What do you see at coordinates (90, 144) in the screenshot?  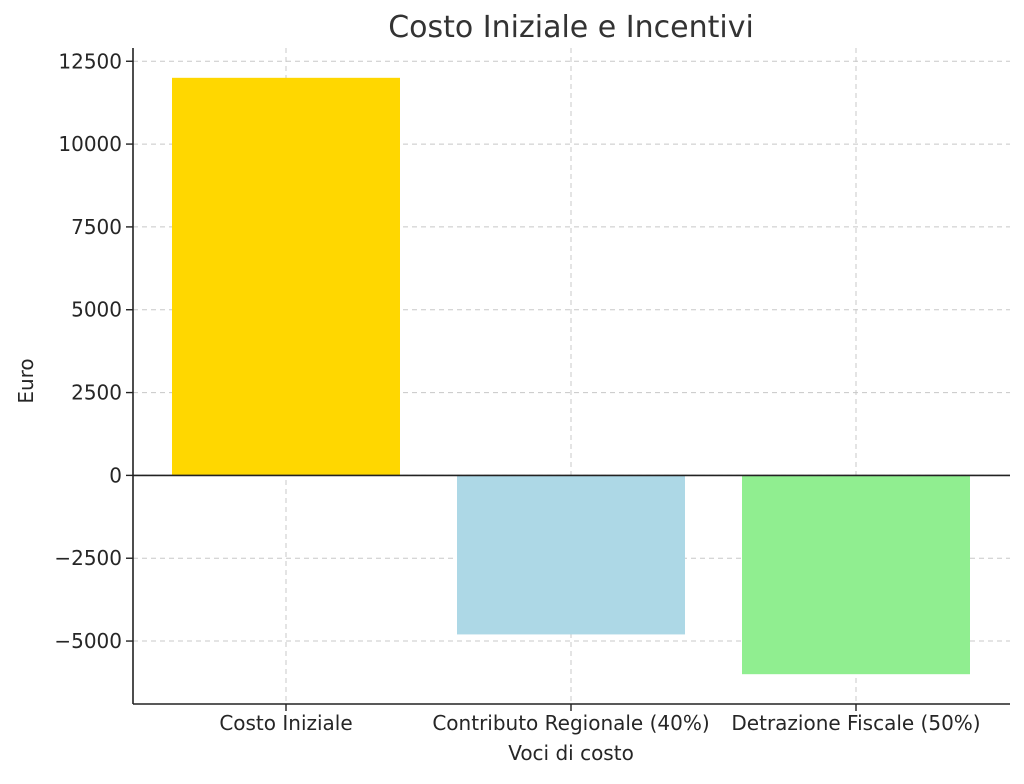 I see `y-tick-label: 10000` at bounding box center [90, 144].